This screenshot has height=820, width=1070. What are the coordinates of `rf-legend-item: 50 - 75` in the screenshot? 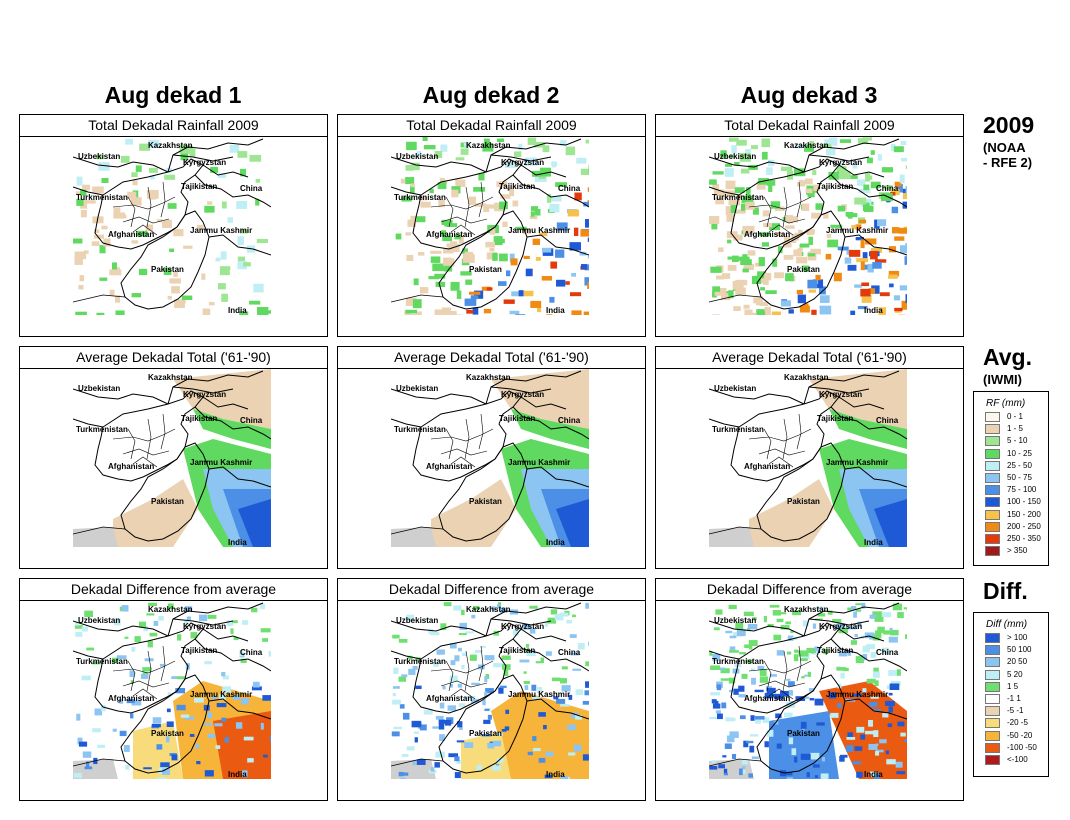 It's located at (1011, 478).